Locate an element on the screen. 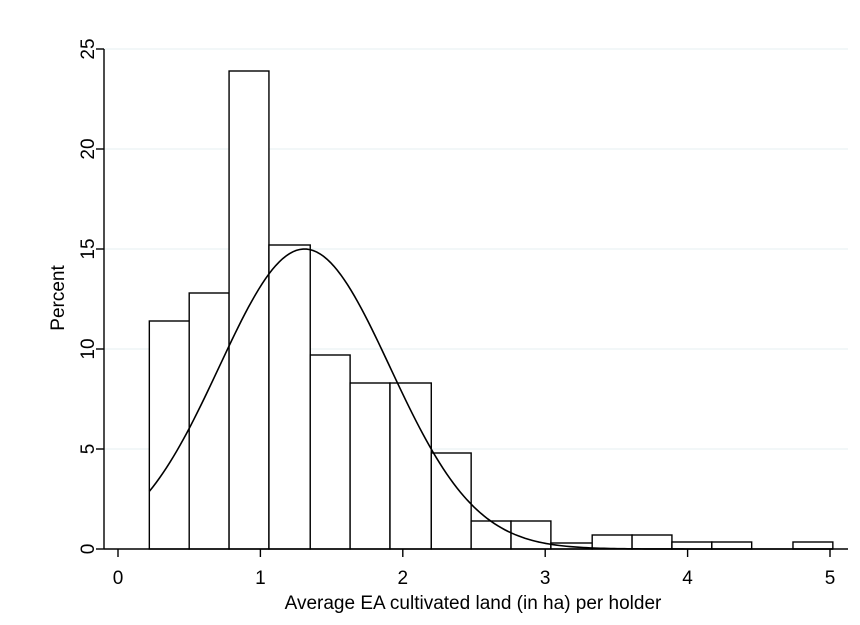  x-tick-labels: 0 1 2 3 4 5 is located at coordinates (474, 578).